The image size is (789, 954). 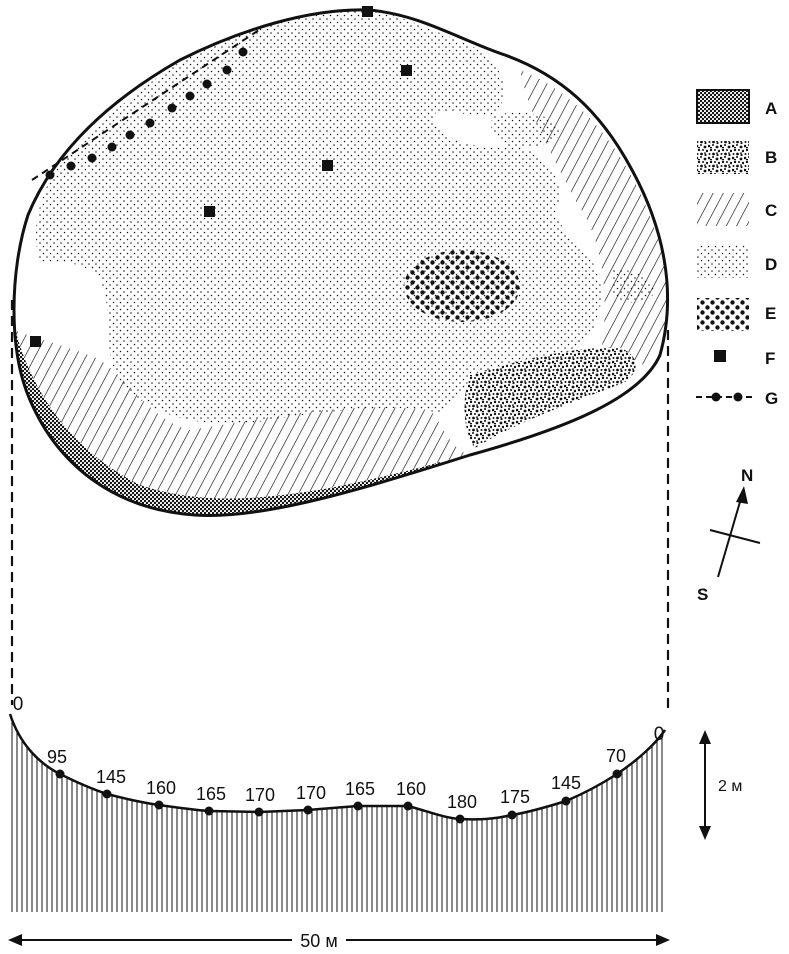 What do you see at coordinates (771, 398) in the screenshot?
I see `legend-label-g: G` at bounding box center [771, 398].